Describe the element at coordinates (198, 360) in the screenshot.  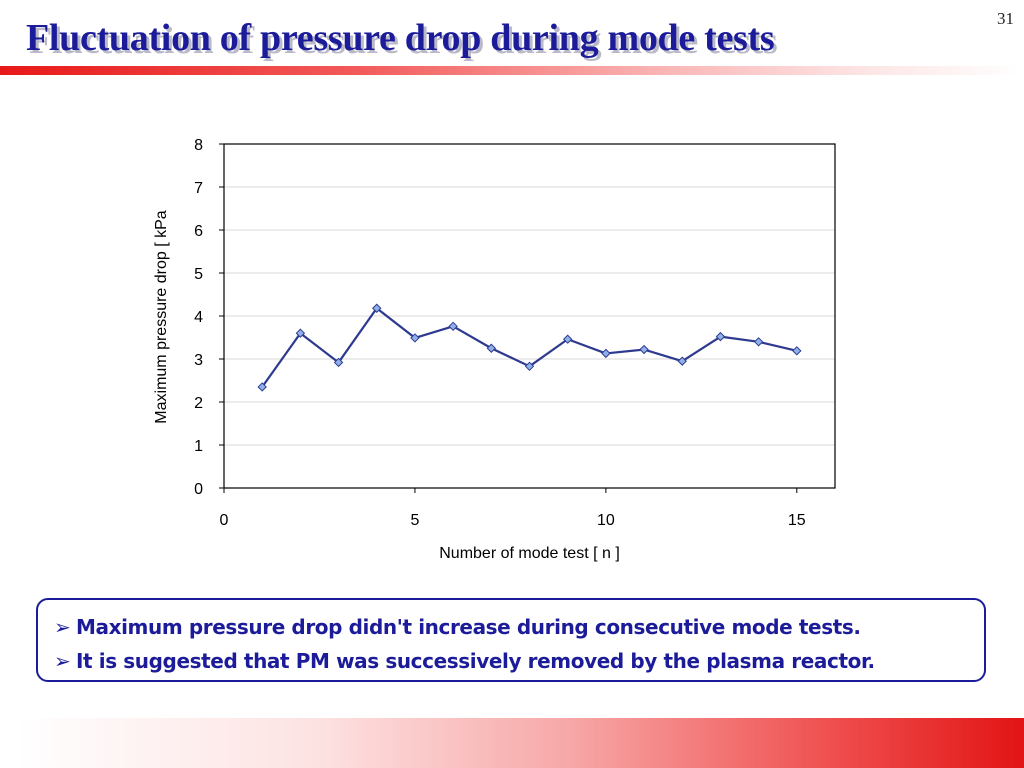
I see `y-tick-label: 3` at that location.